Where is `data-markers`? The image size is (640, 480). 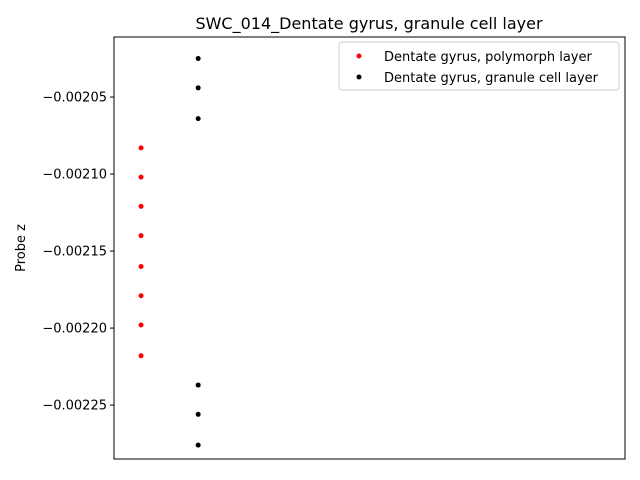
data-markers is located at coordinates (169, 252).